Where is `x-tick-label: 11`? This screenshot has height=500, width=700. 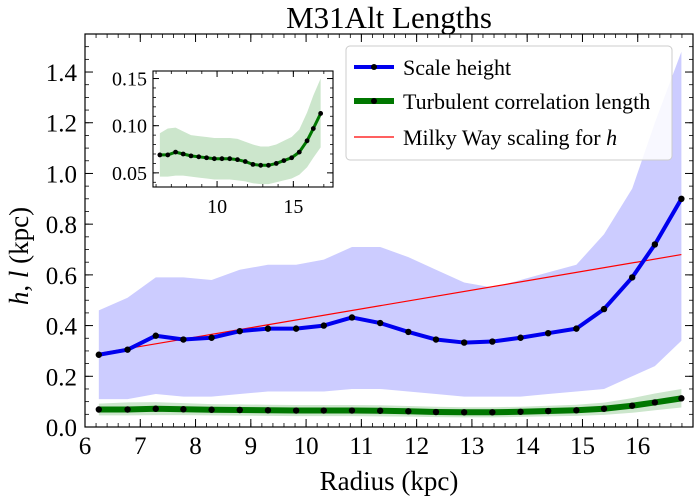 x-tick-label: 11 is located at coordinates (361, 446).